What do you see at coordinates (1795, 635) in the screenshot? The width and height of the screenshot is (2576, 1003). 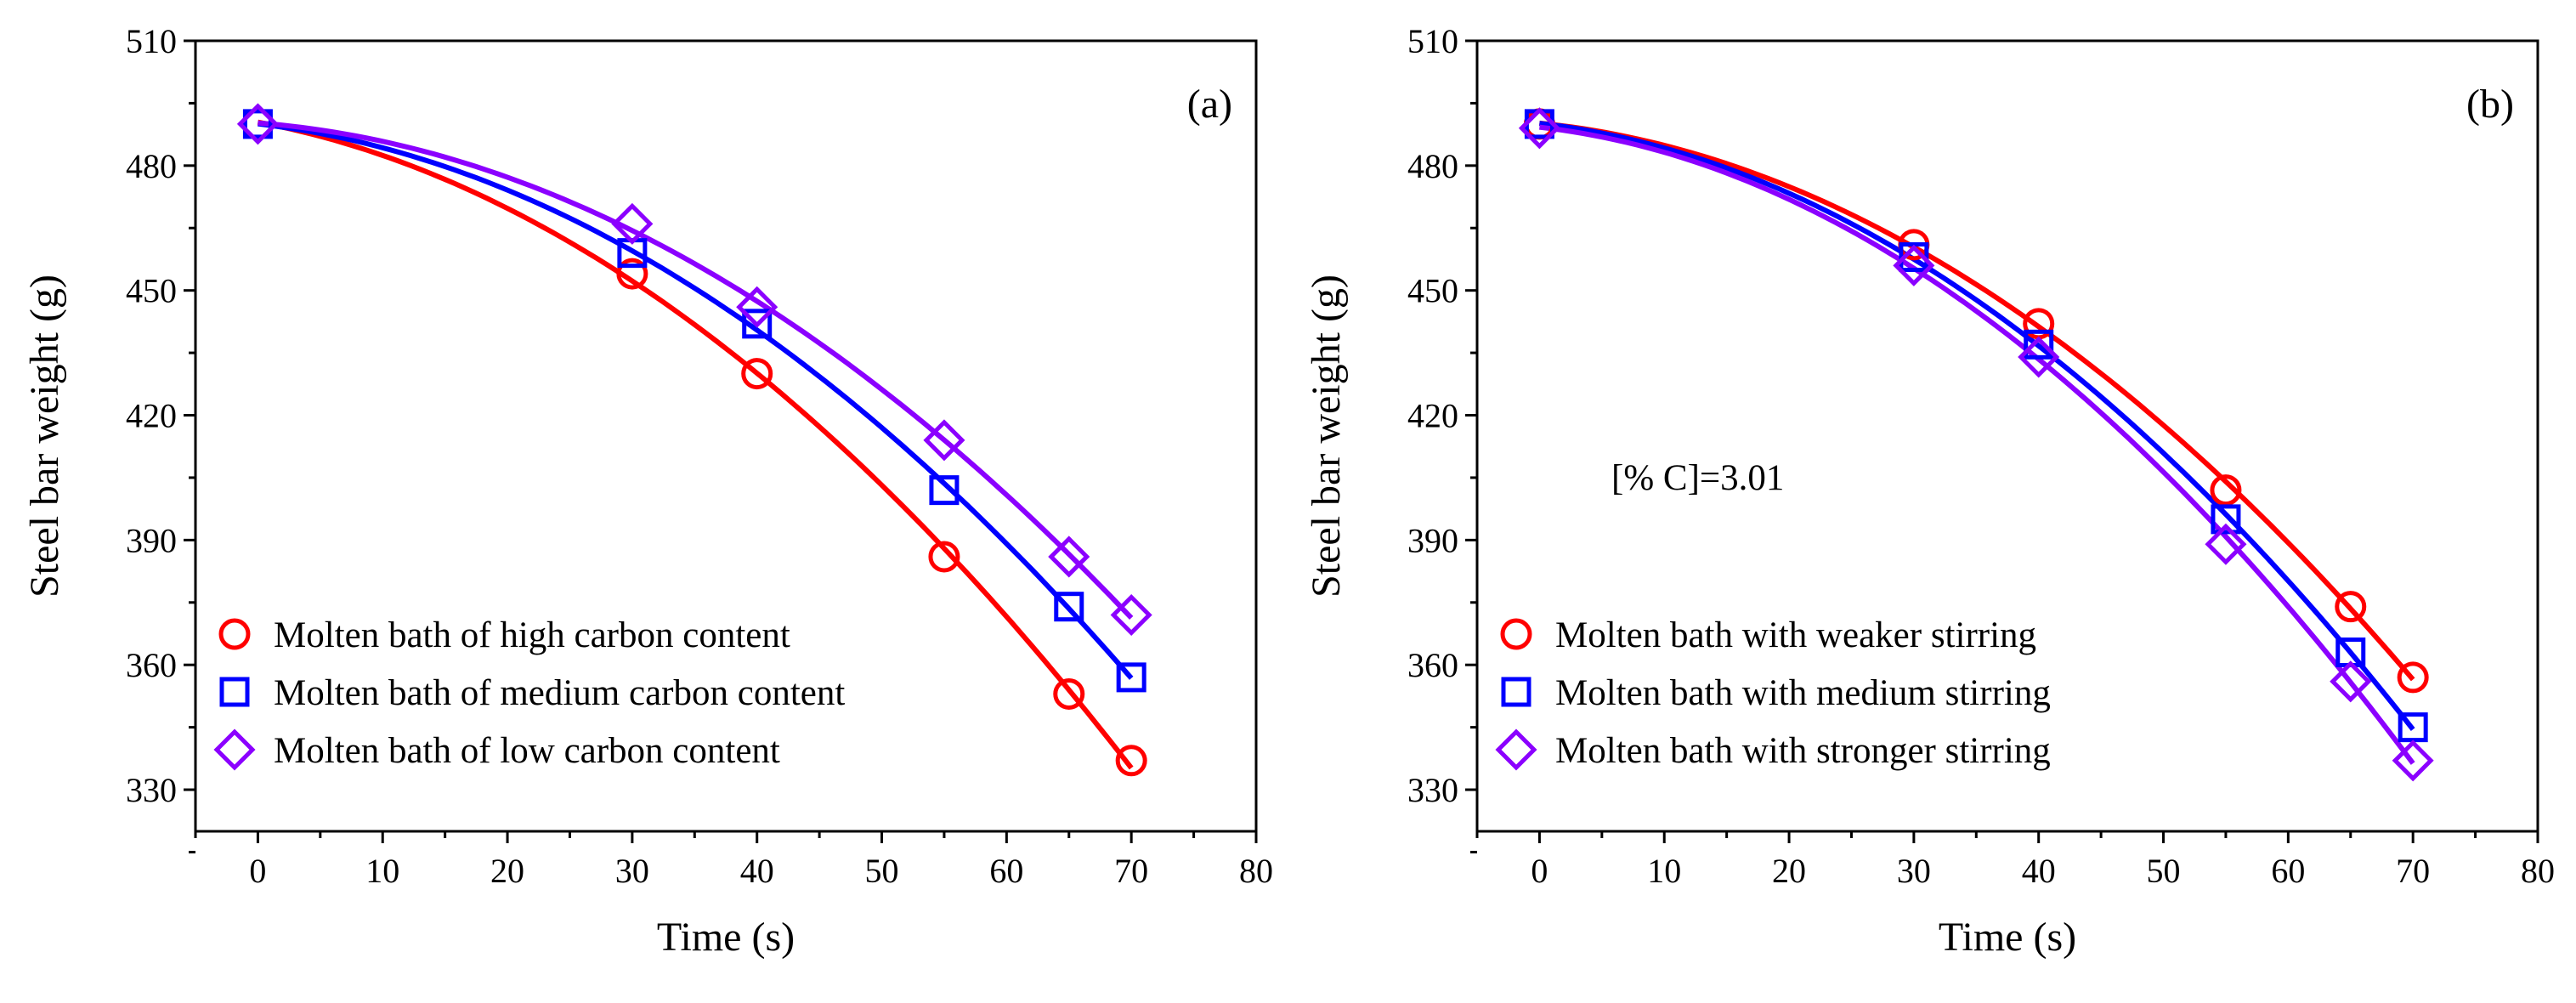 I see `legend-label-1: Molten bath with weaker stirring` at bounding box center [1795, 635].